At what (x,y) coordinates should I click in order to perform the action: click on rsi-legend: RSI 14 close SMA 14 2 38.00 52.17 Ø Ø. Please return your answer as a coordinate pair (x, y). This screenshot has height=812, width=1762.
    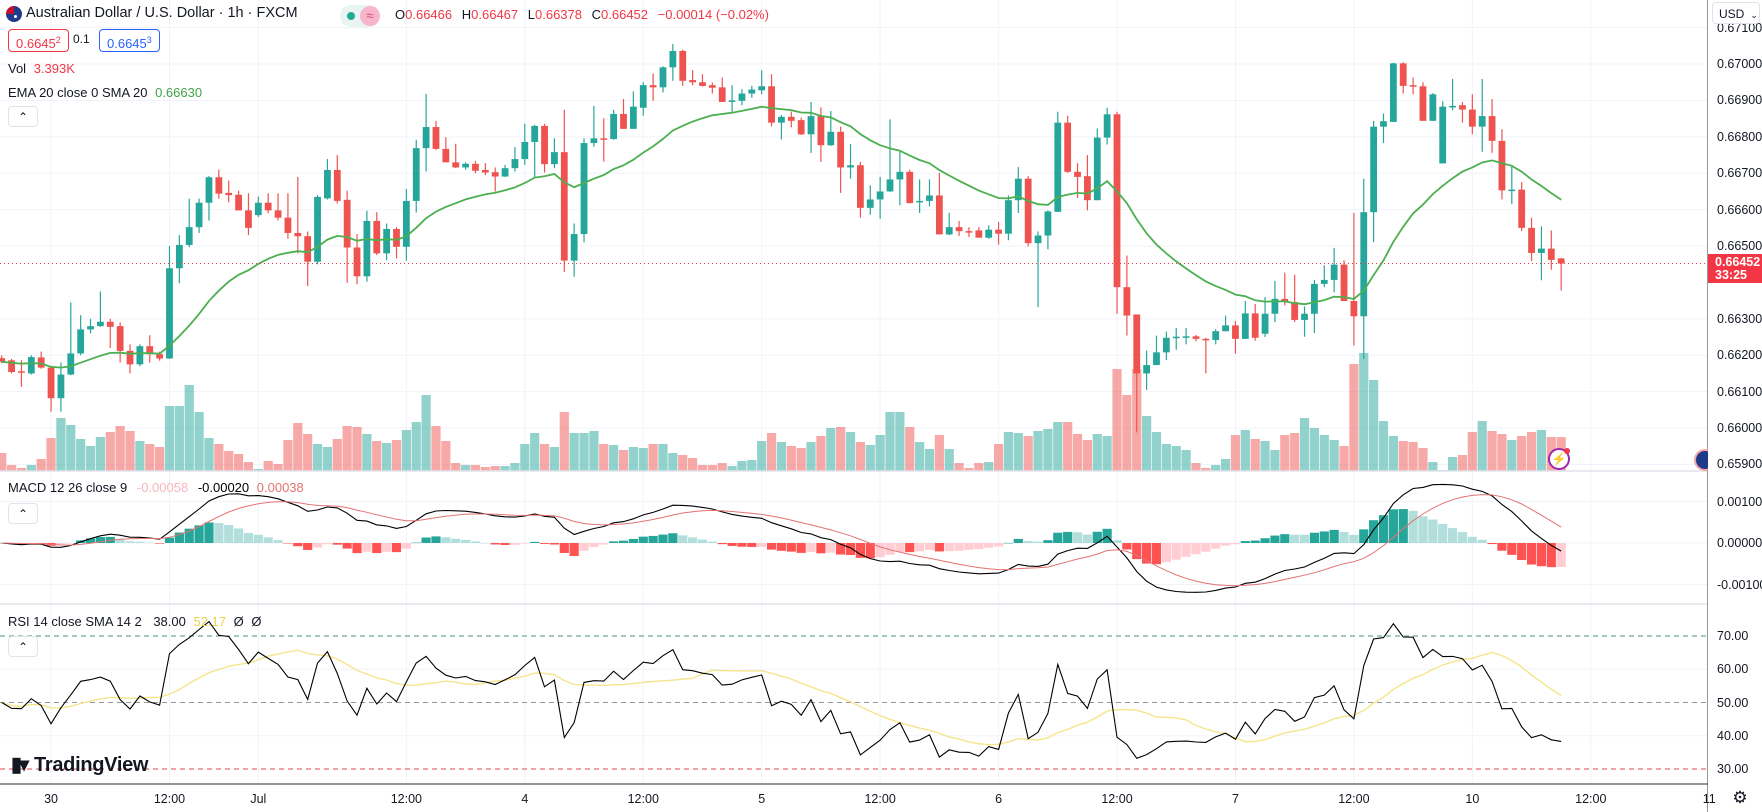
    Looking at the image, I should click on (135, 621).